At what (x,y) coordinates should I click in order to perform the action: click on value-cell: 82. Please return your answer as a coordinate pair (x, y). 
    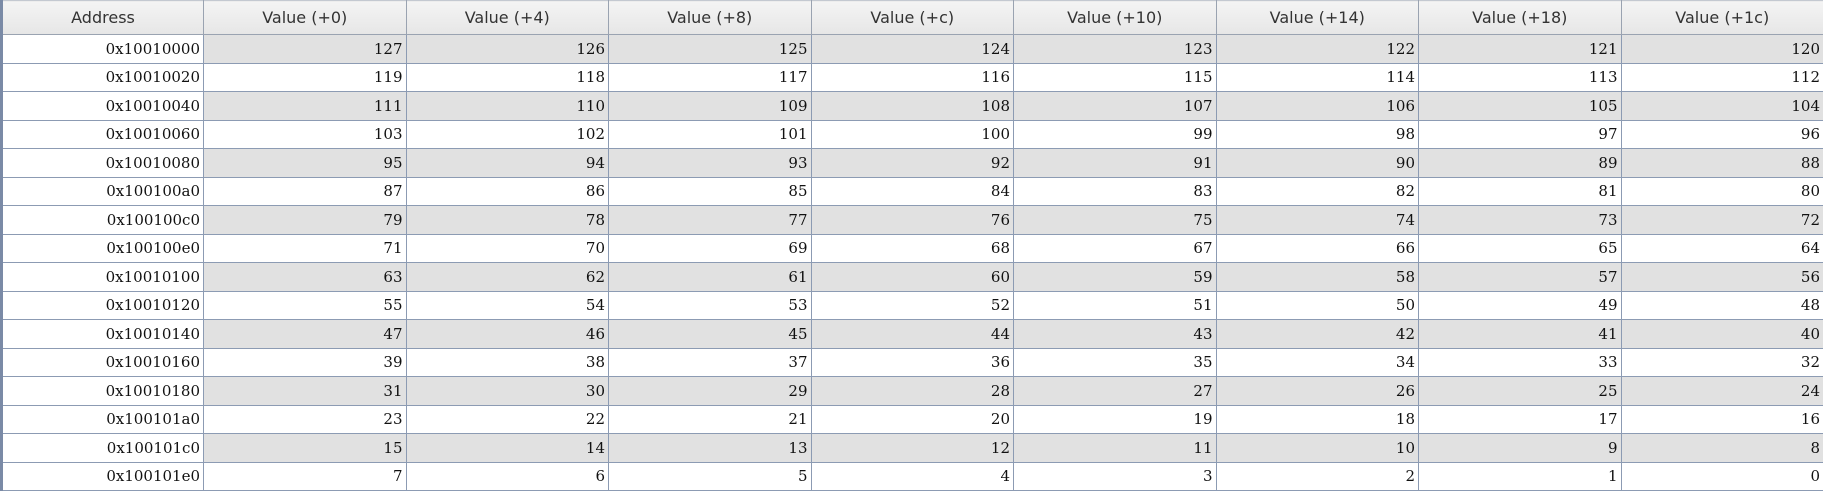
    Looking at the image, I should click on (1317, 191).